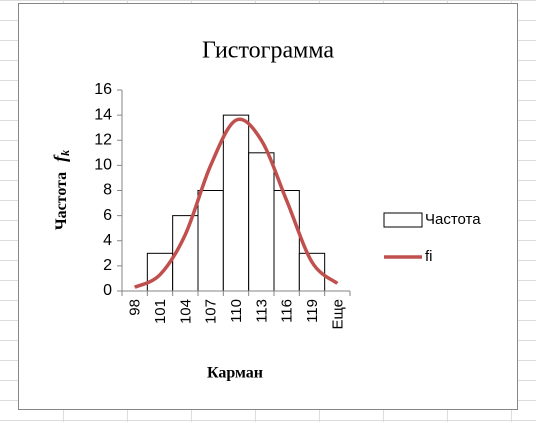  Describe the element at coordinates (103, 139) in the screenshot. I see `y-tick-label: 12` at that location.